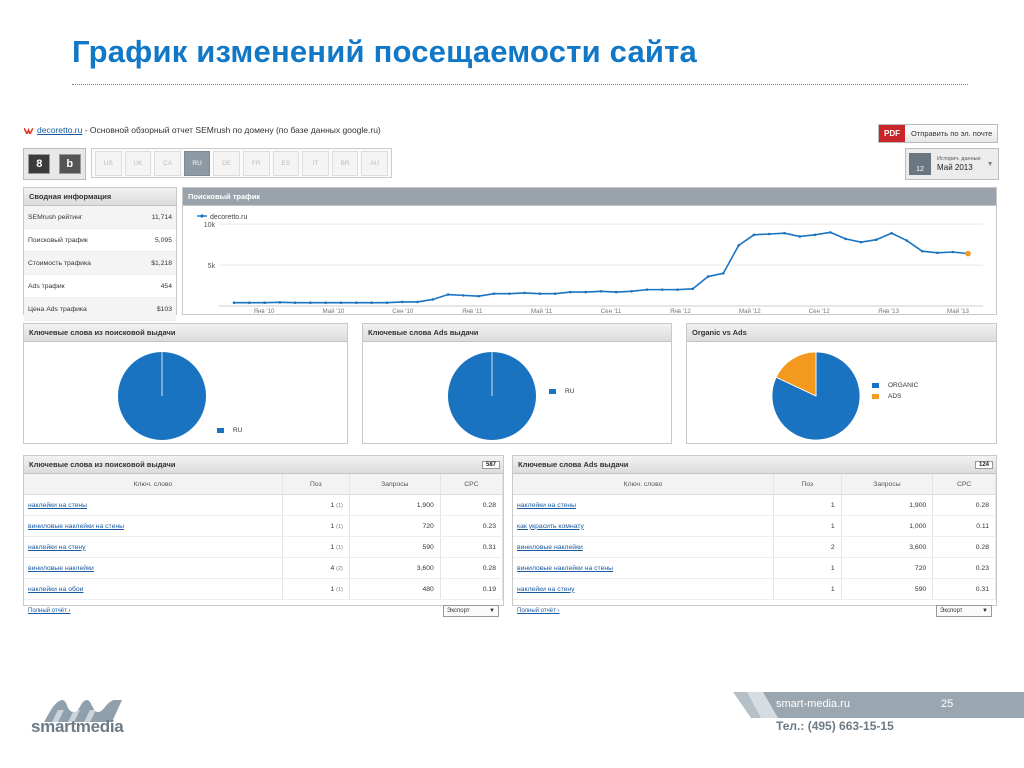 Image resolution: width=1024 pixels, height=768 pixels. What do you see at coordinates (951, 611) in the screenshot?
I see `export-label: Экспорт` at bounding box center [951, 611].